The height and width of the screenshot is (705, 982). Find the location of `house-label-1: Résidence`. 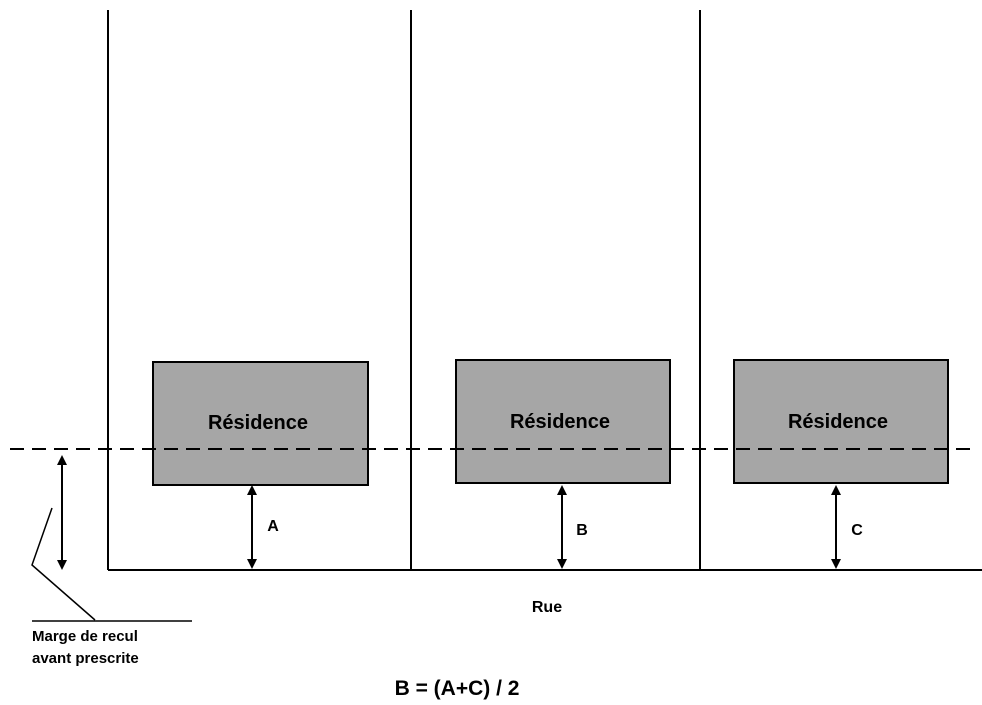

house-label-1: Résidence is located at coordinates (258, 423).